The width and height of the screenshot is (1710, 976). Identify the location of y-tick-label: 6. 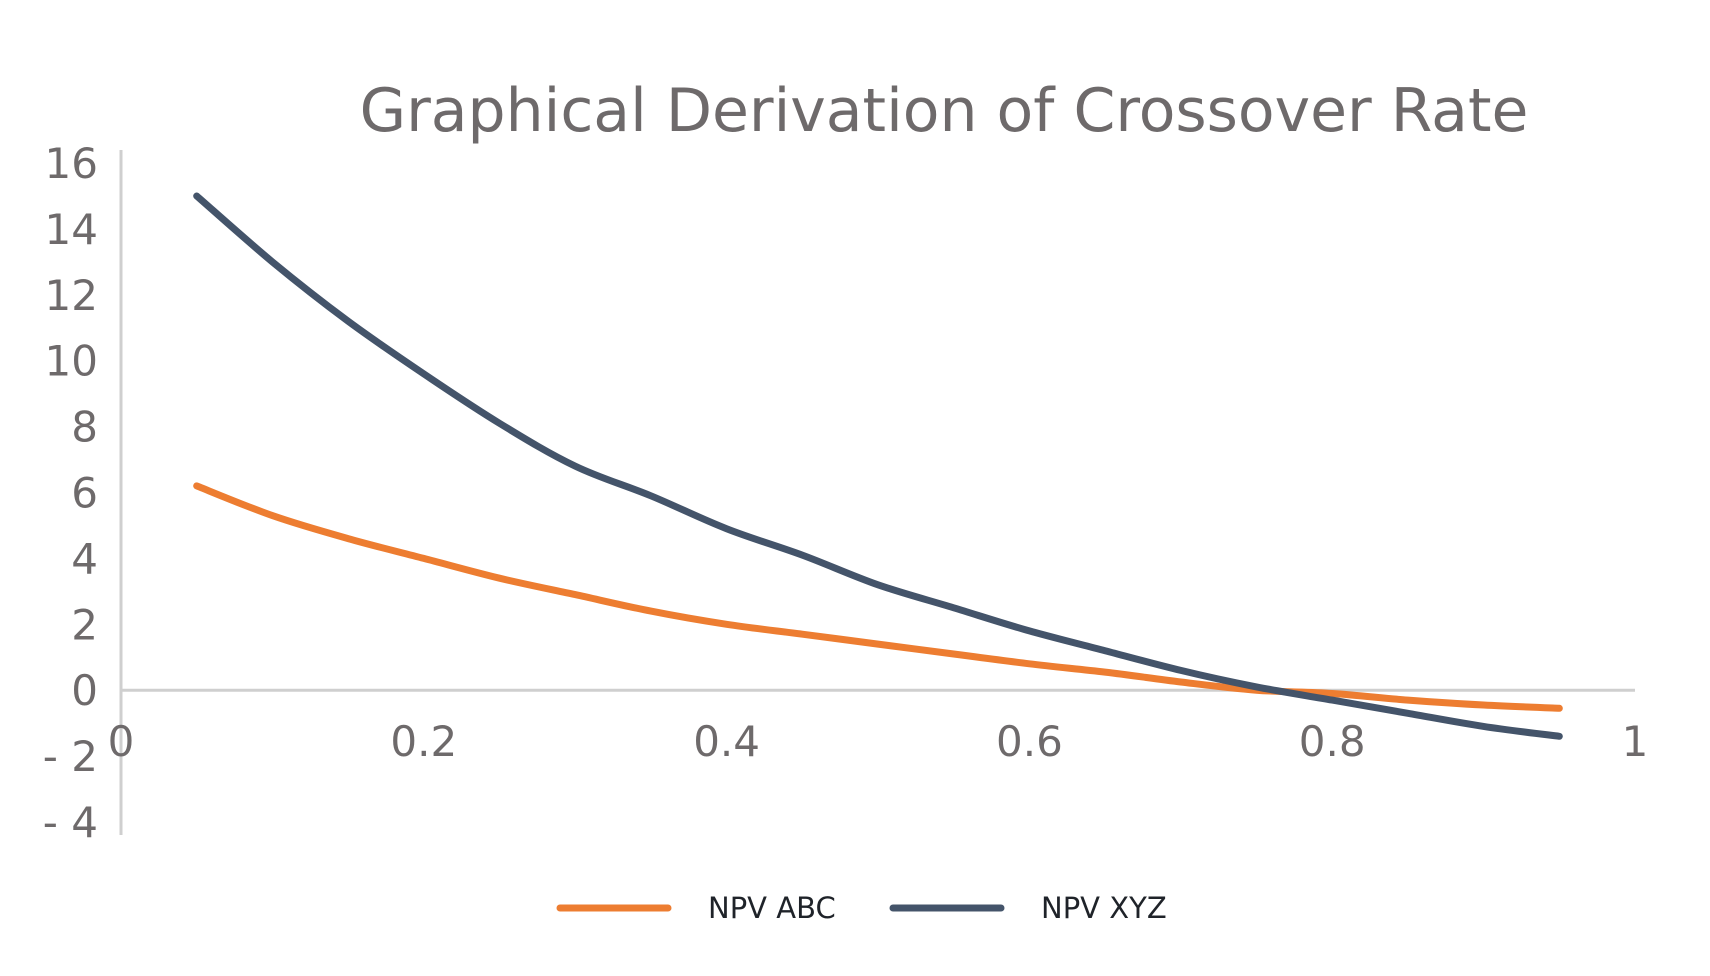
(84, 493).